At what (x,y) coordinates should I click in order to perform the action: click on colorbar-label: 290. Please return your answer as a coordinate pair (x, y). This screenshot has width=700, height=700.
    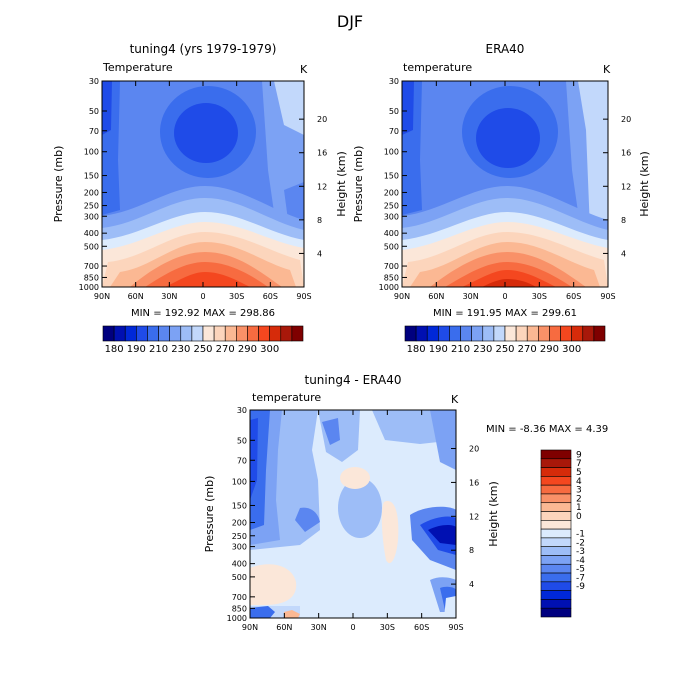
    Looking at the image, I should click on (247, 349).